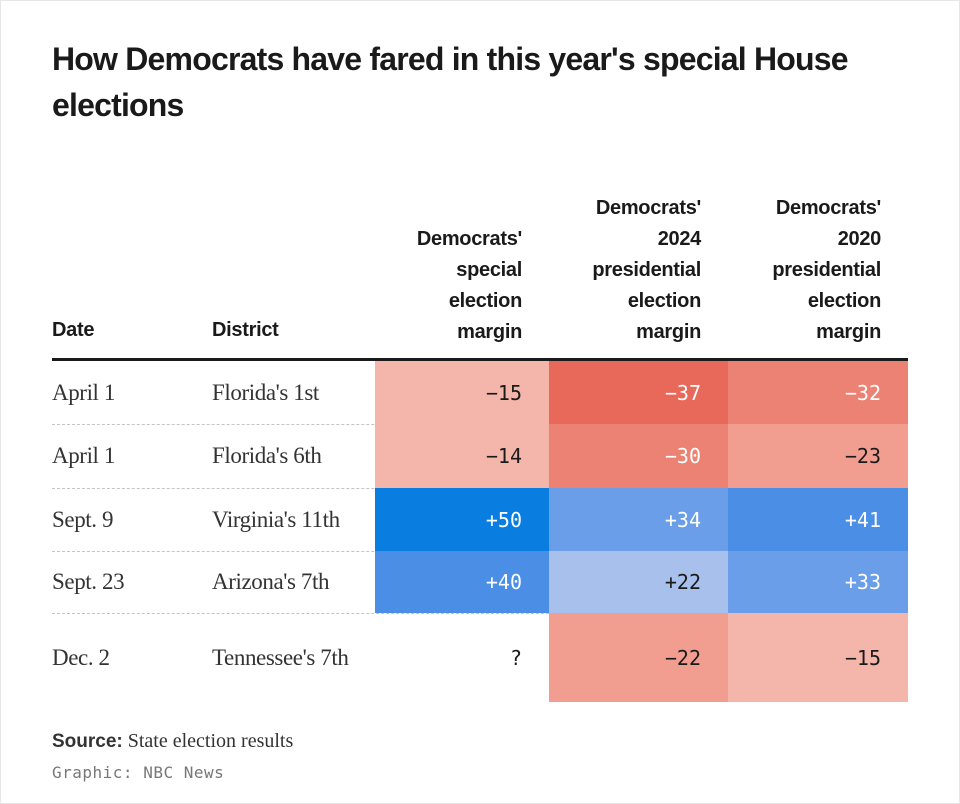 The width and height of the screenshot is (960, 804). What do you see at coordinates (515, 657) in the screenshot?
I see `cell-value-special: ?` at bounding box center [515, 657].